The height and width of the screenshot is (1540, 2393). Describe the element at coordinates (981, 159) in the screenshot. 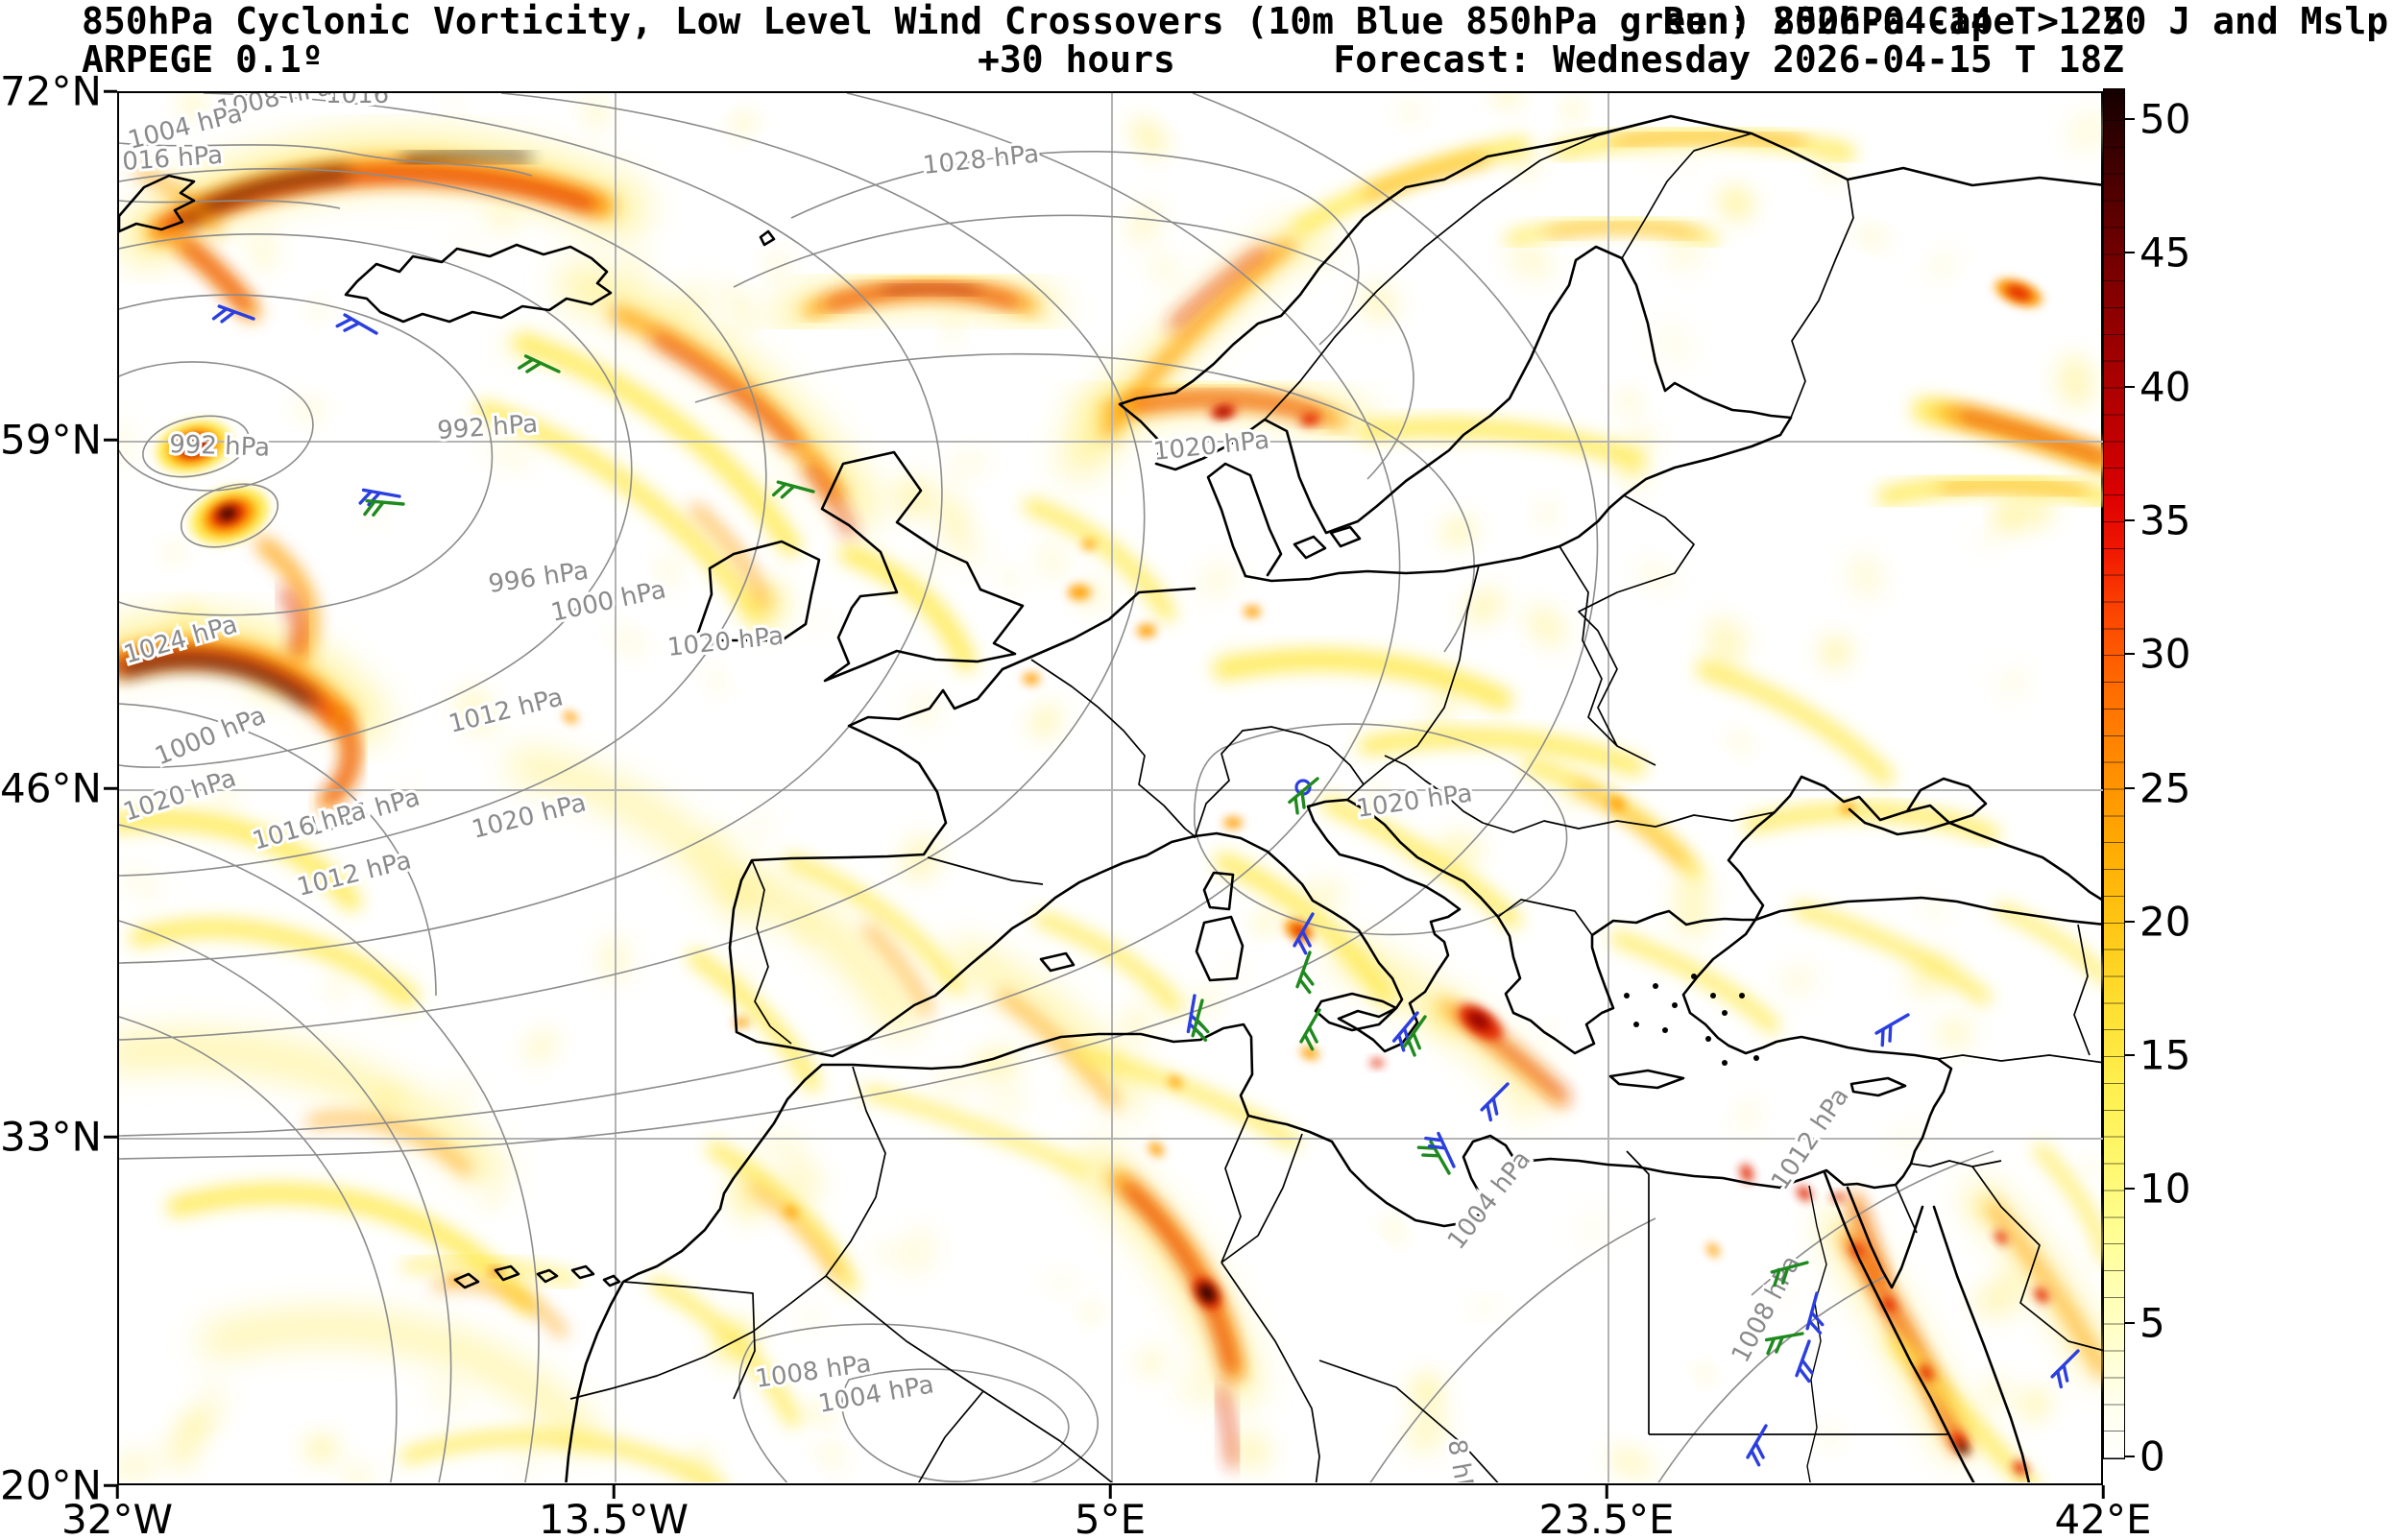

I see `isobar-label: 1028 hPa` at that location.